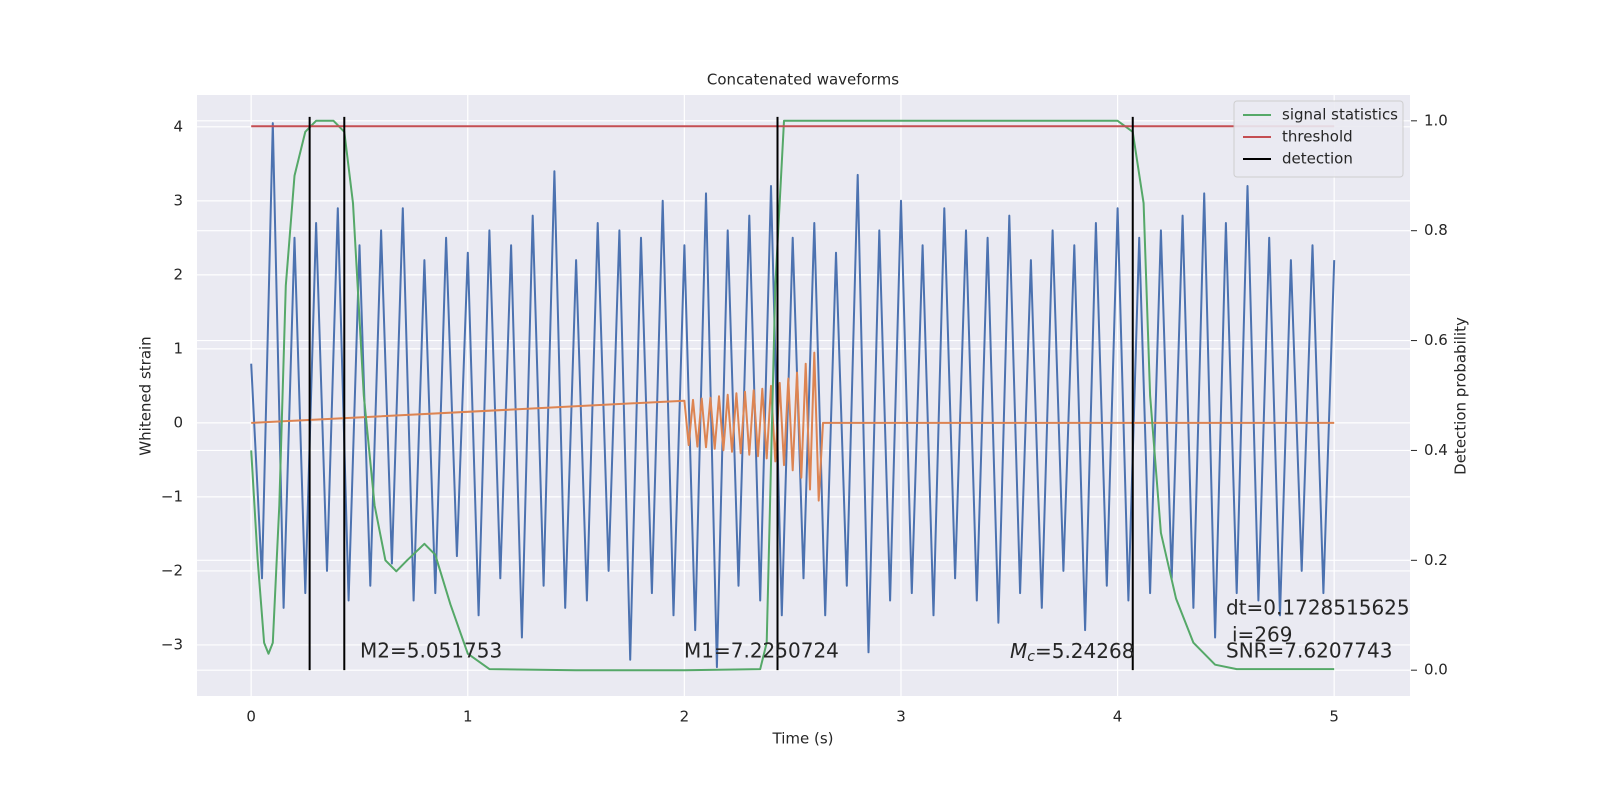 The width and height of the screenshot is (1600, 800). Describe the element at coordinates (172, 644) in the screenshot. I see `y-tick-label: −3` at that location.